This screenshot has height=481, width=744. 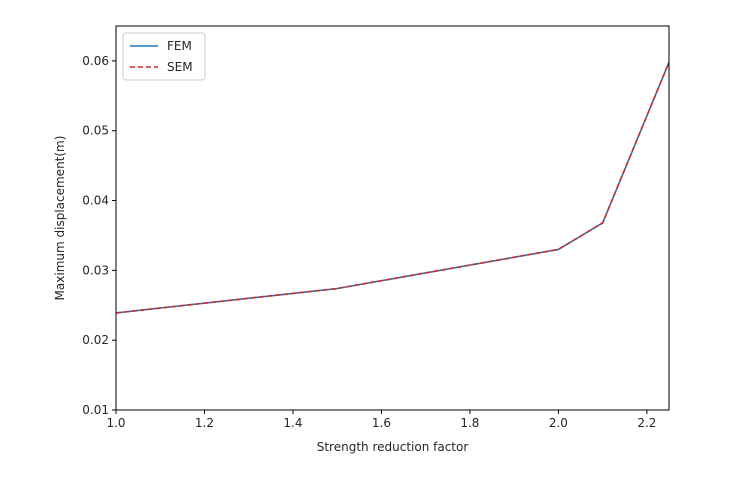 What do you see at coordinates (381, 423) in the screenshot?
I see `x-tick-label: 1.6` at bounding box center [381, 423].